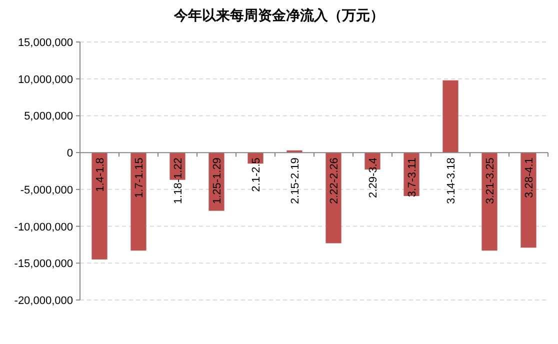 Image resolution: width=558 pixels, height=344 pixels. I want to click on x-tick-label: 1.25-1.29, so click(218, 181).